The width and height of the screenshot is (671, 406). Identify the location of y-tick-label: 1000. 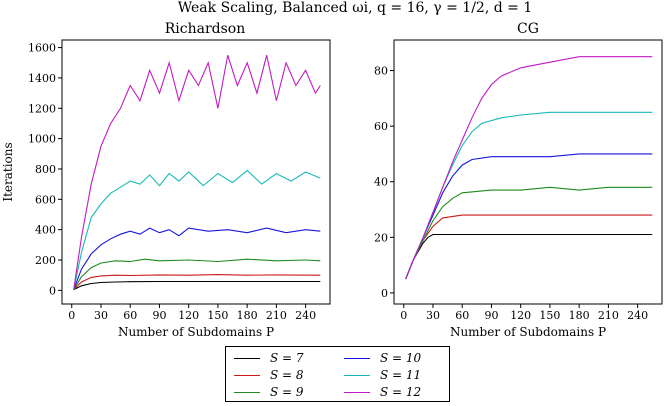
(42, 139).